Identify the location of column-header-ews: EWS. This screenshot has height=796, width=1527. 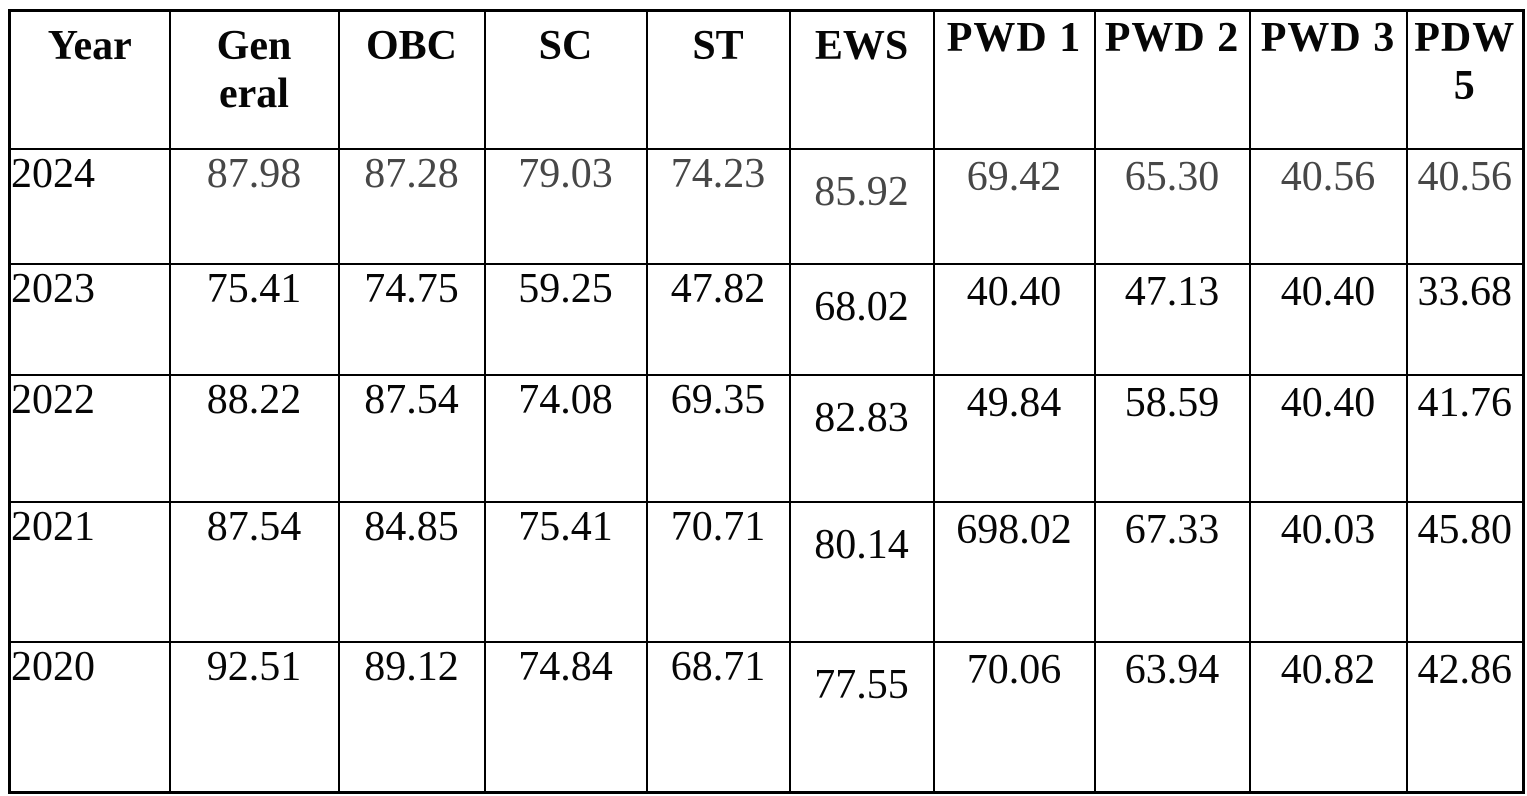
(861, 79).